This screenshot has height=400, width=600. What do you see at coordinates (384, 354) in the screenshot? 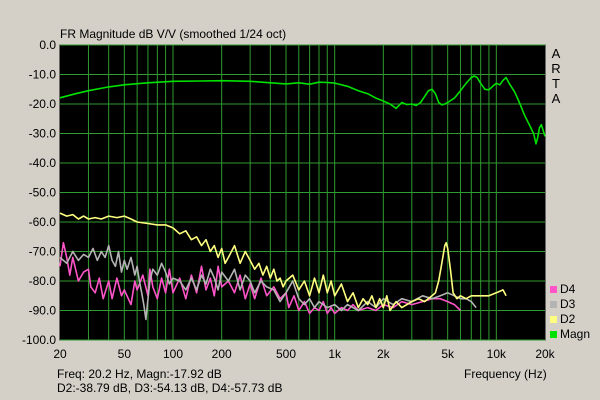
I see `x-tick-label: 2k` at bounding box center [384, 354].